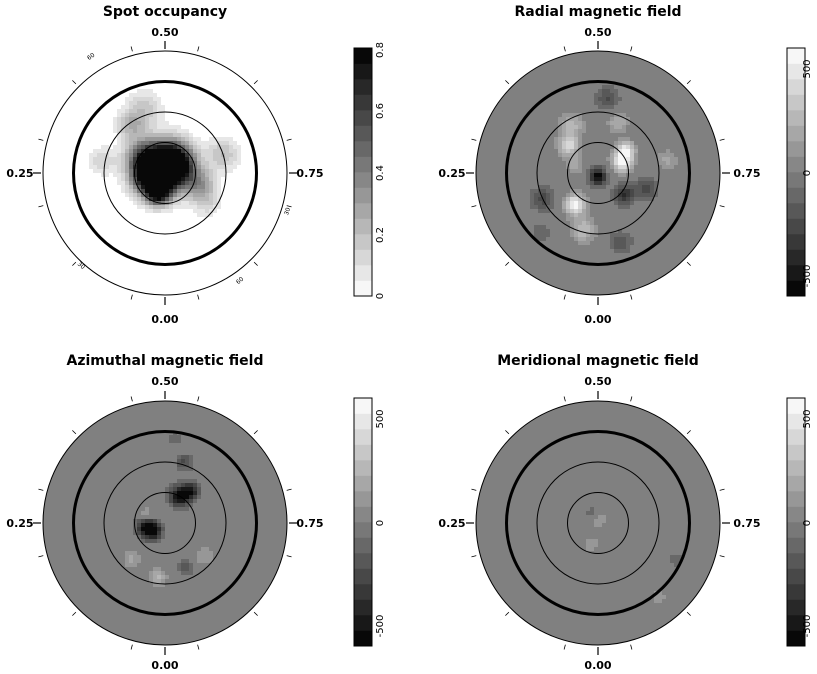  I want to click on colorbar-swatches, so click(363, 522).